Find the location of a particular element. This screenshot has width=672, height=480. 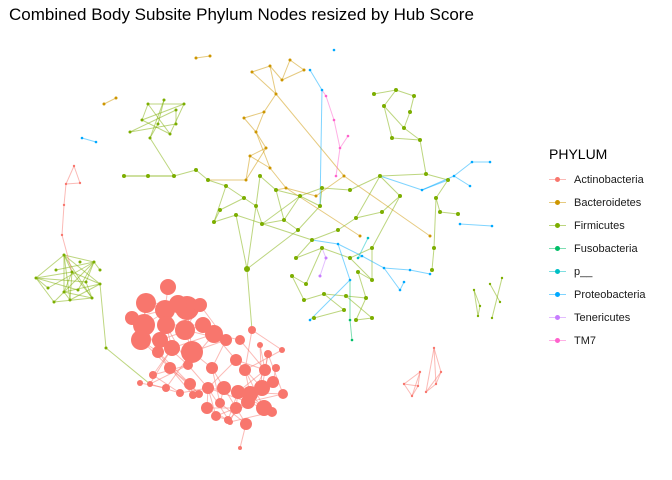

legend-key is located at coordinates (557, 179).